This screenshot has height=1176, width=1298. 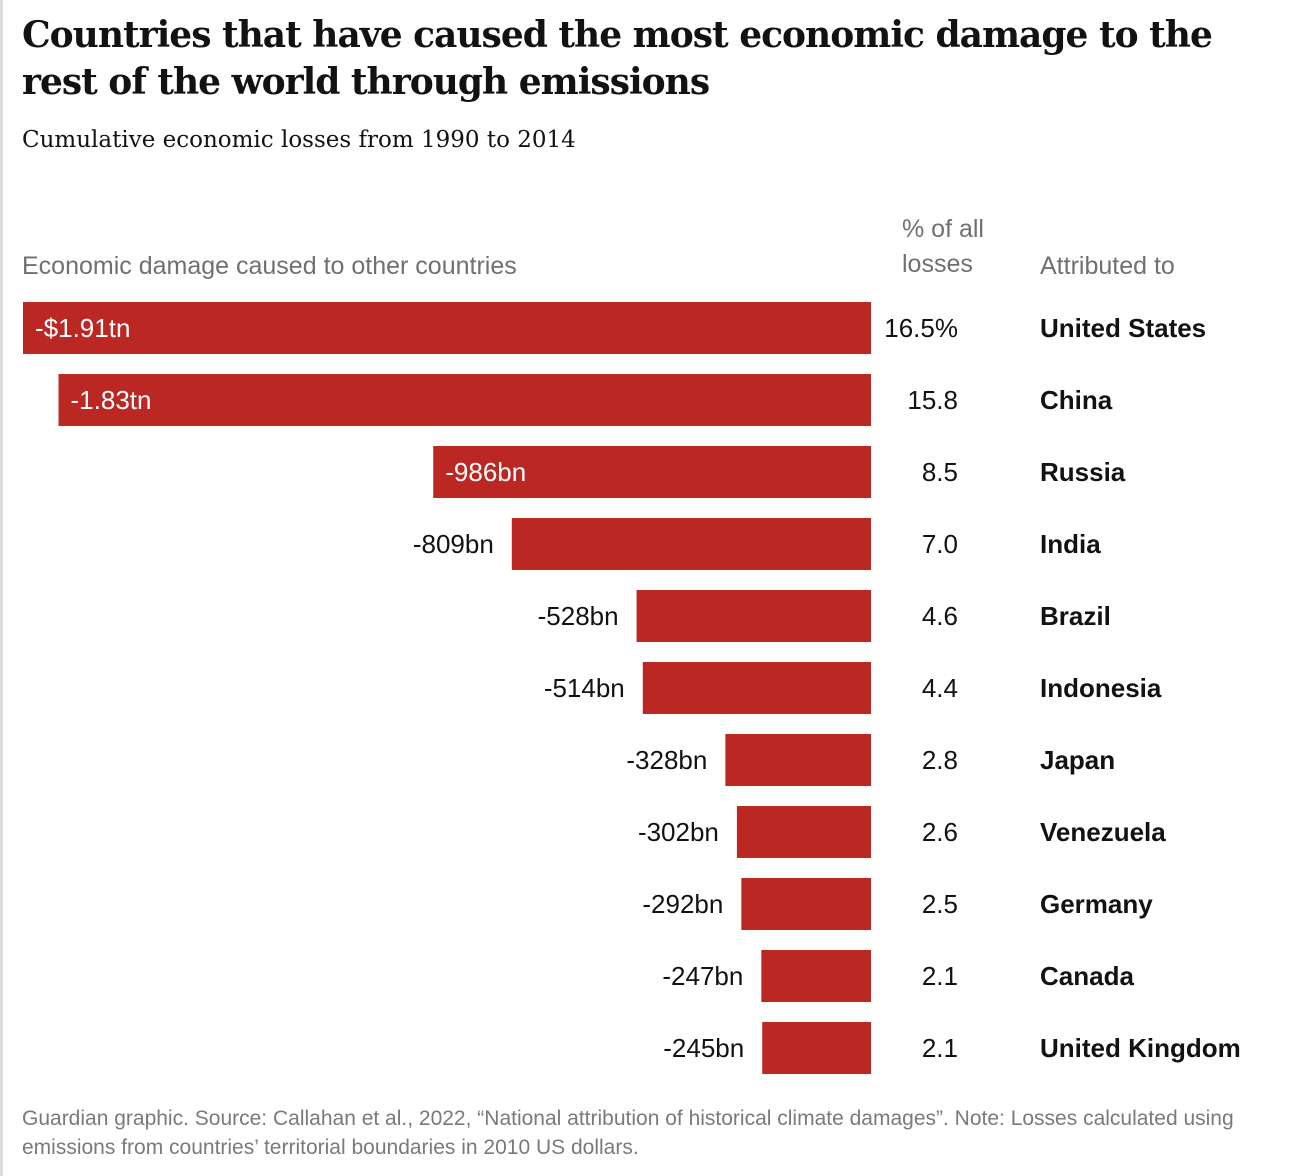 I want to click on value-label-venezuela: -302bn, so click(x=678, y=832).